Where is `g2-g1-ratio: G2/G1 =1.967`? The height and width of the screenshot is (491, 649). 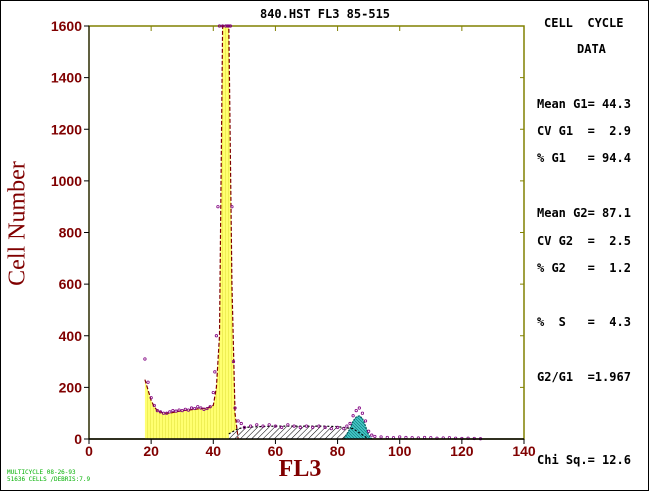 g2-g1-ratio: G2/G1 =1.967 is located at coordinates (584, 377).